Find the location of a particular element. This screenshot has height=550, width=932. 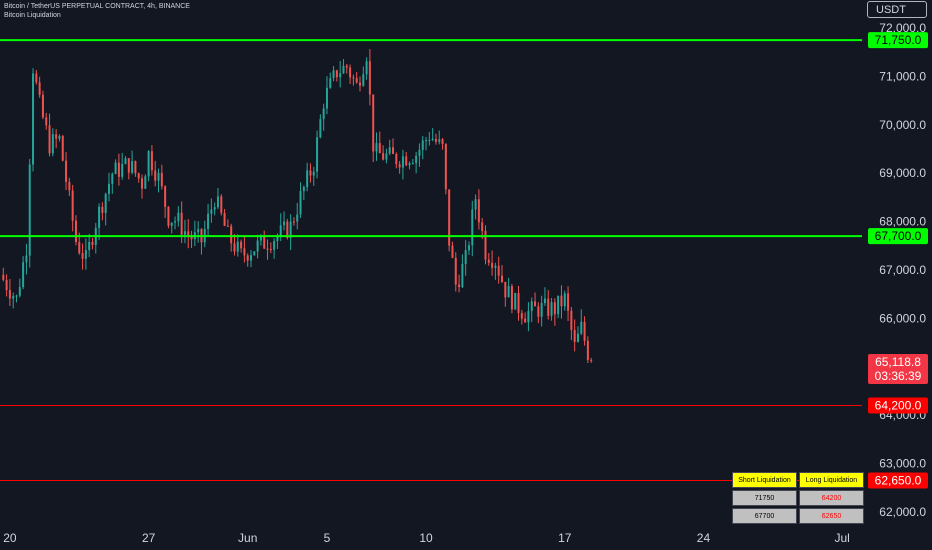

price-tick-label: 70,000.0 is located at coordinates (902, 125).